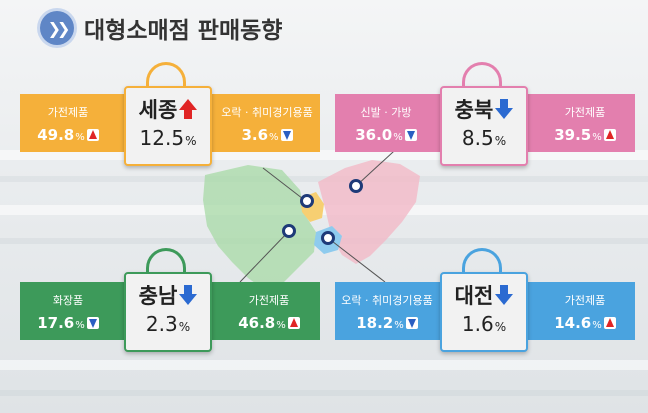 This screenshot has width=648, height=413. Describe the element at coordinates (168, 109) in the screenshot. I see `region-name: 세종` at that location.